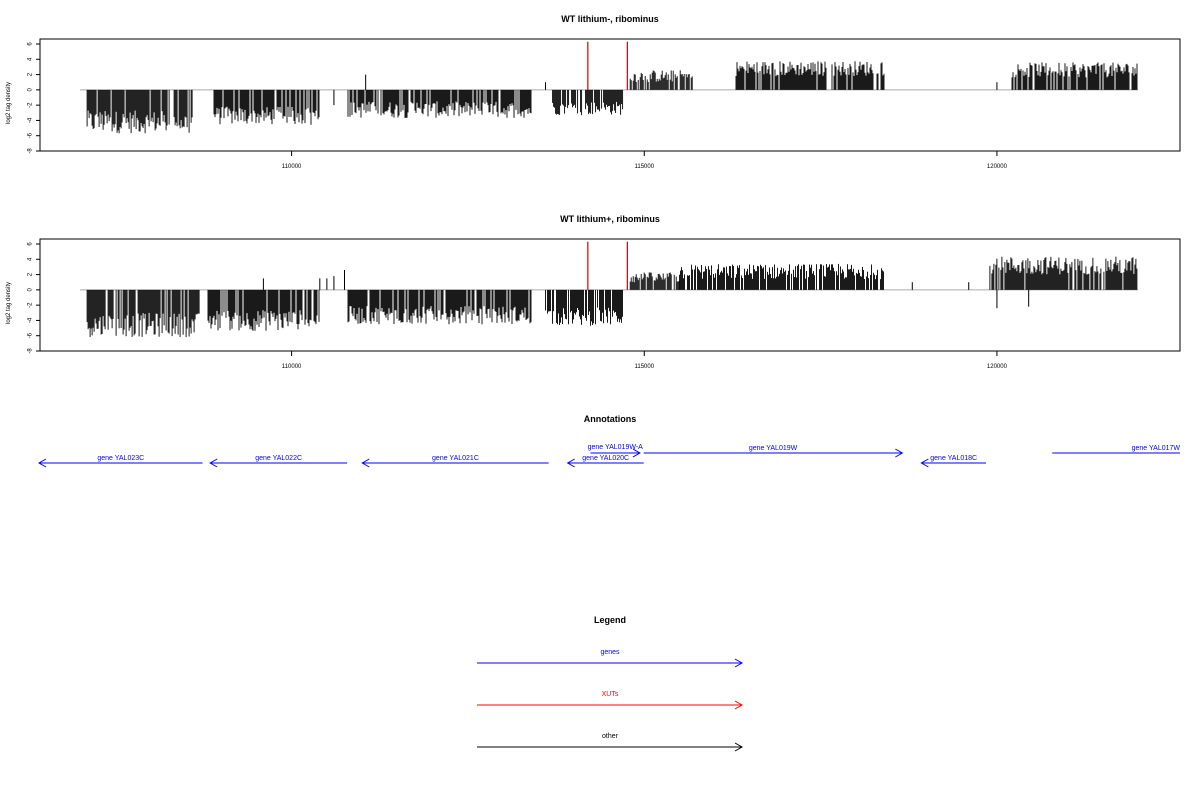 Image resolution: width=1200 pixels, height=800 pixels. Describe the element at coordinates (605, 458) in the screenshot. I see `gene-label: gene YAL020C` at that location.